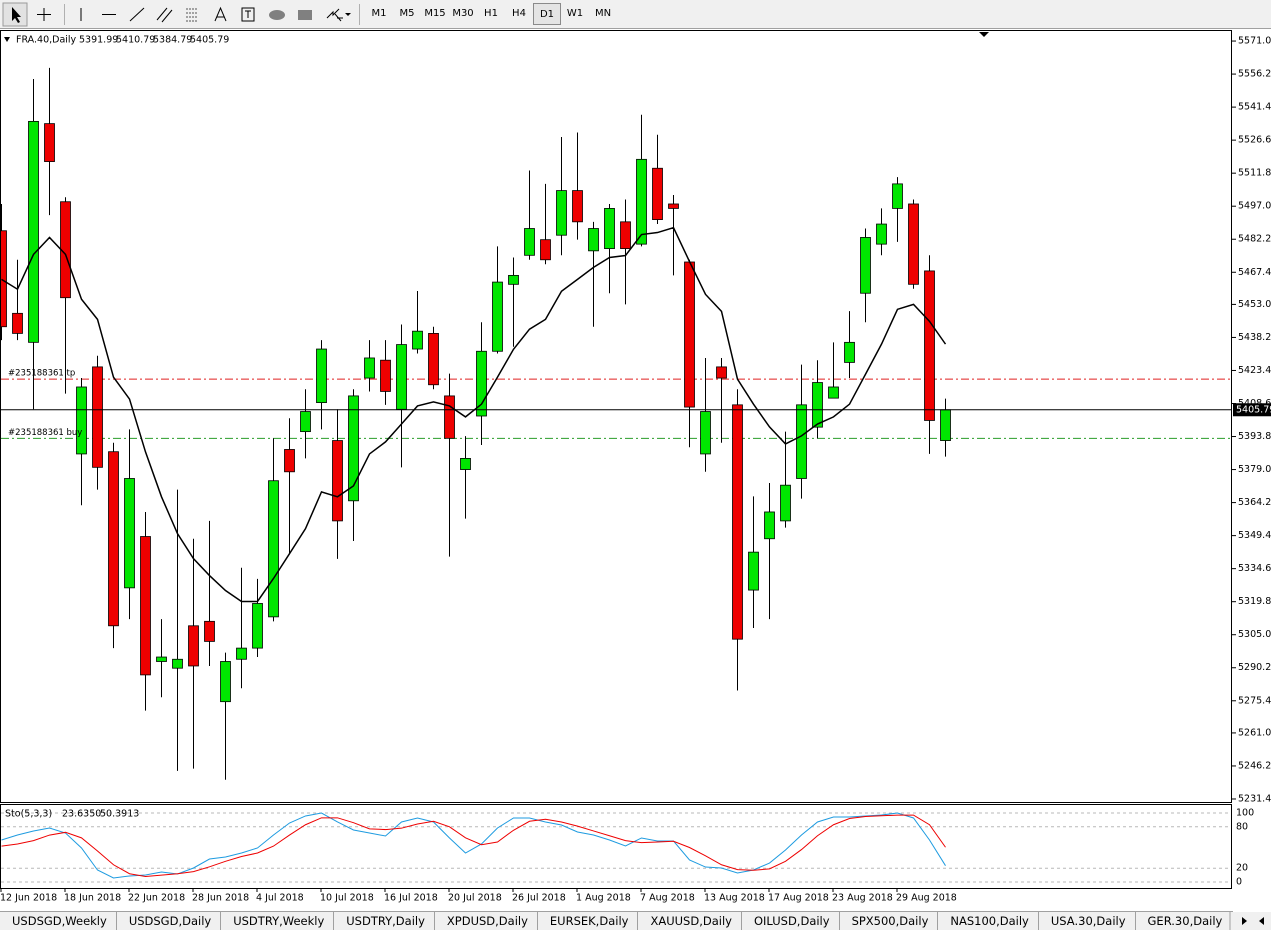 This screenshot has height=930, width=1271. Describe the element at coordinates (473, 845) in the screenshot. I see `indicator-line` at that location.